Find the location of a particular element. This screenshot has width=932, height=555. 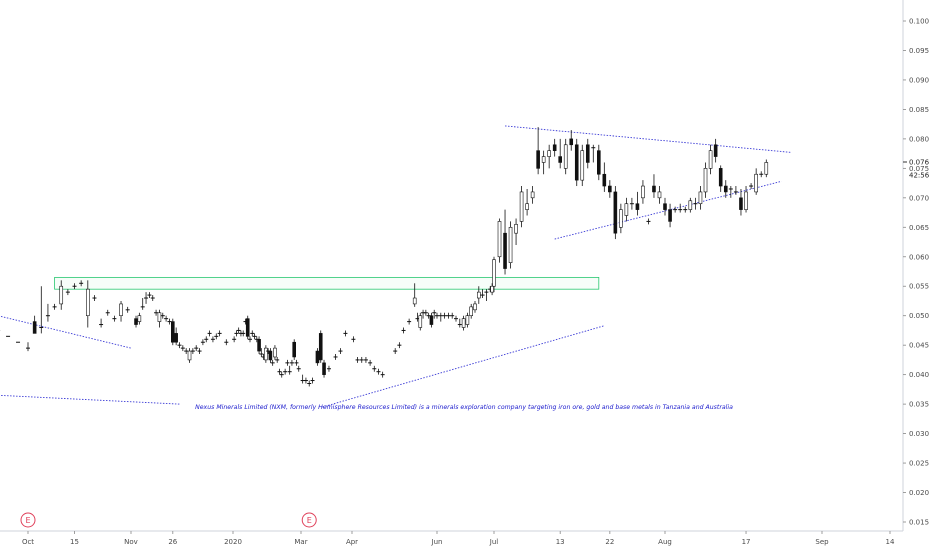

time-tick: 26 is located at coordinates (173, 538).